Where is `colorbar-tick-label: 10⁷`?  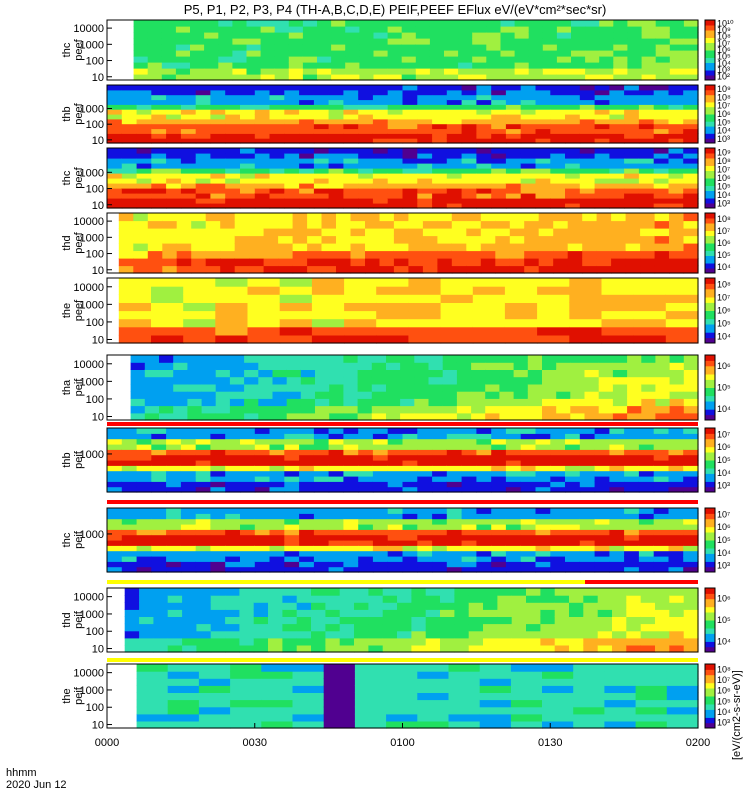 colorbar-tick-label: 10⁷ is located at coordinates (723, 298).